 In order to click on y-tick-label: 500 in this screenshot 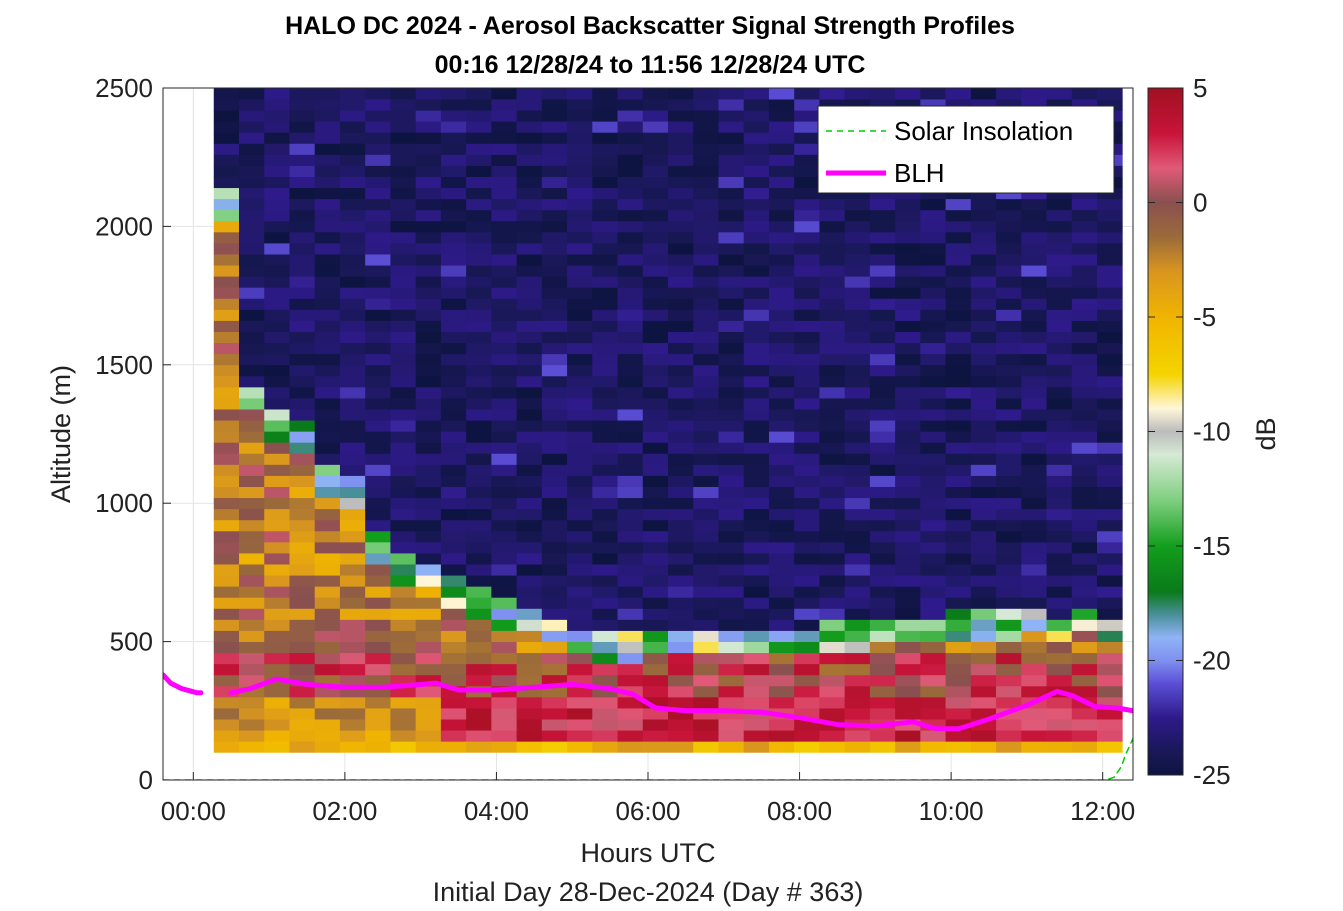, I will do `click(131, 642)`.